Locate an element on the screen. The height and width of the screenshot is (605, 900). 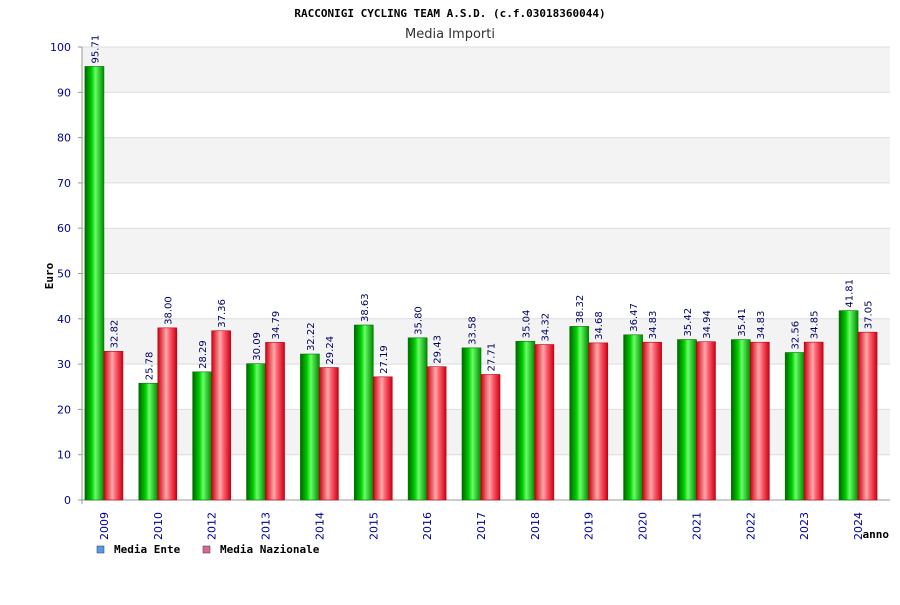
bar-media-nazionale-2014 is located at coordinates (329, 434).